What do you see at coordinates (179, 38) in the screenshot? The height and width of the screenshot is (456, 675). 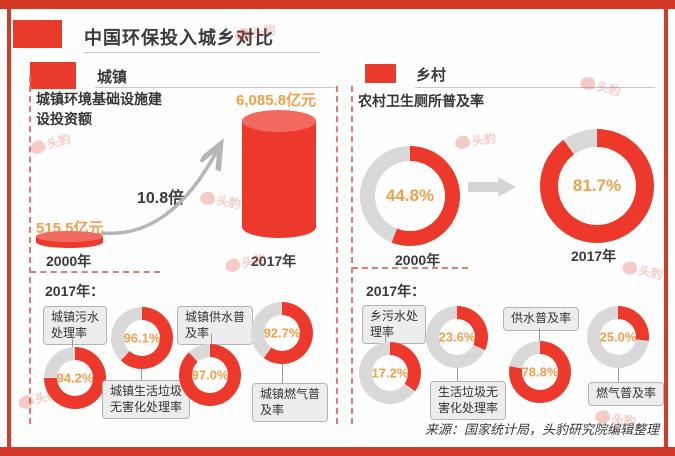 I see `page-title: 中国环保投入城乡对比` at bounding box center [179, 38].